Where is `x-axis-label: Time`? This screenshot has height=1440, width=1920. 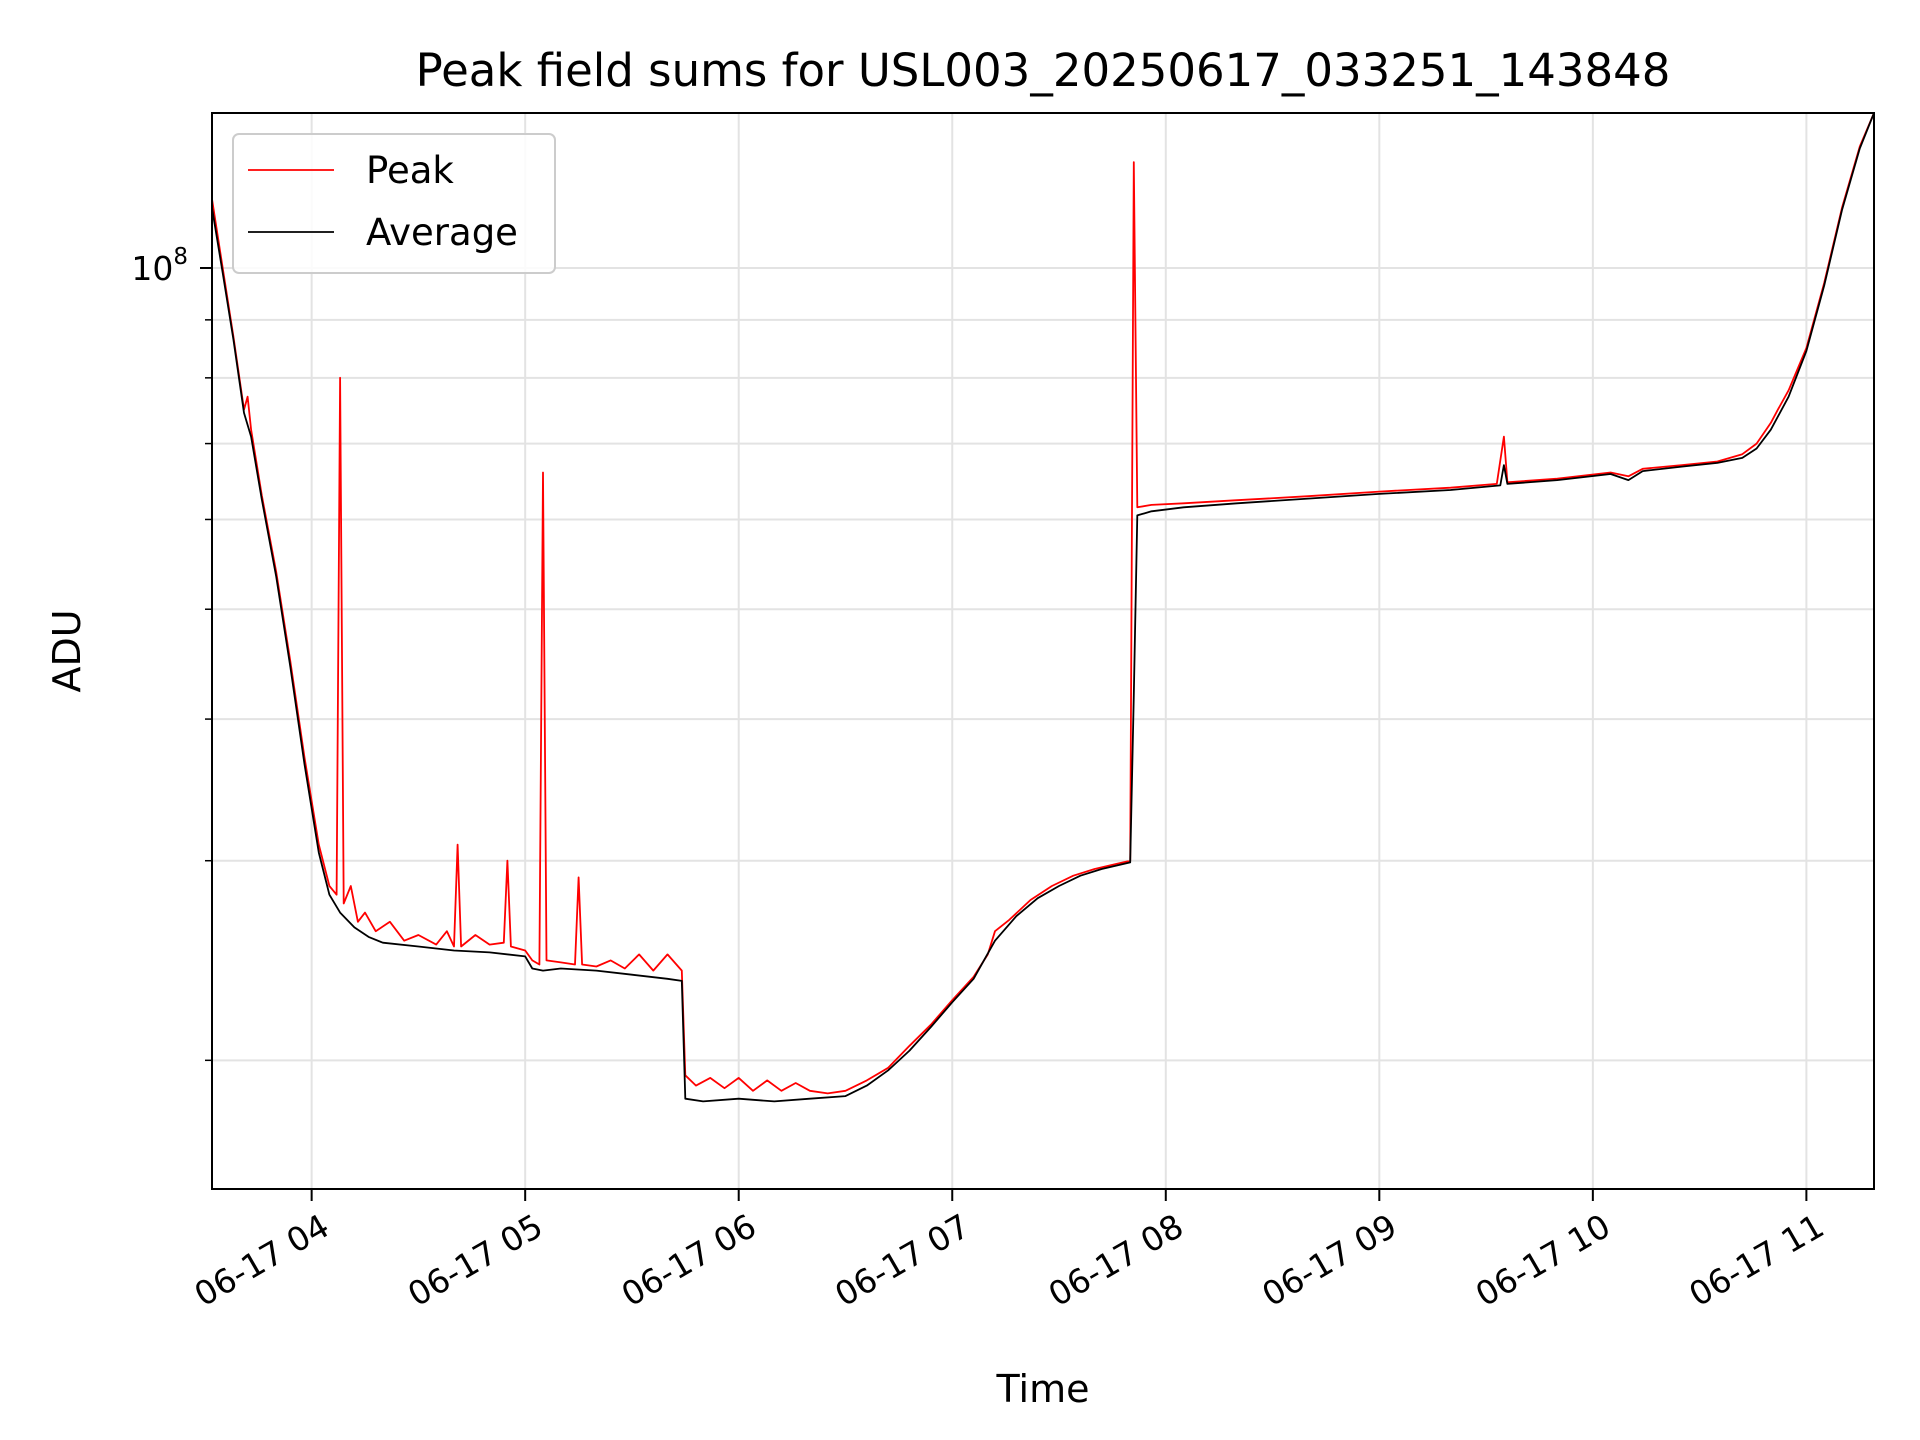 x-axis-label: Time is located at coordinates (1043, 1389).